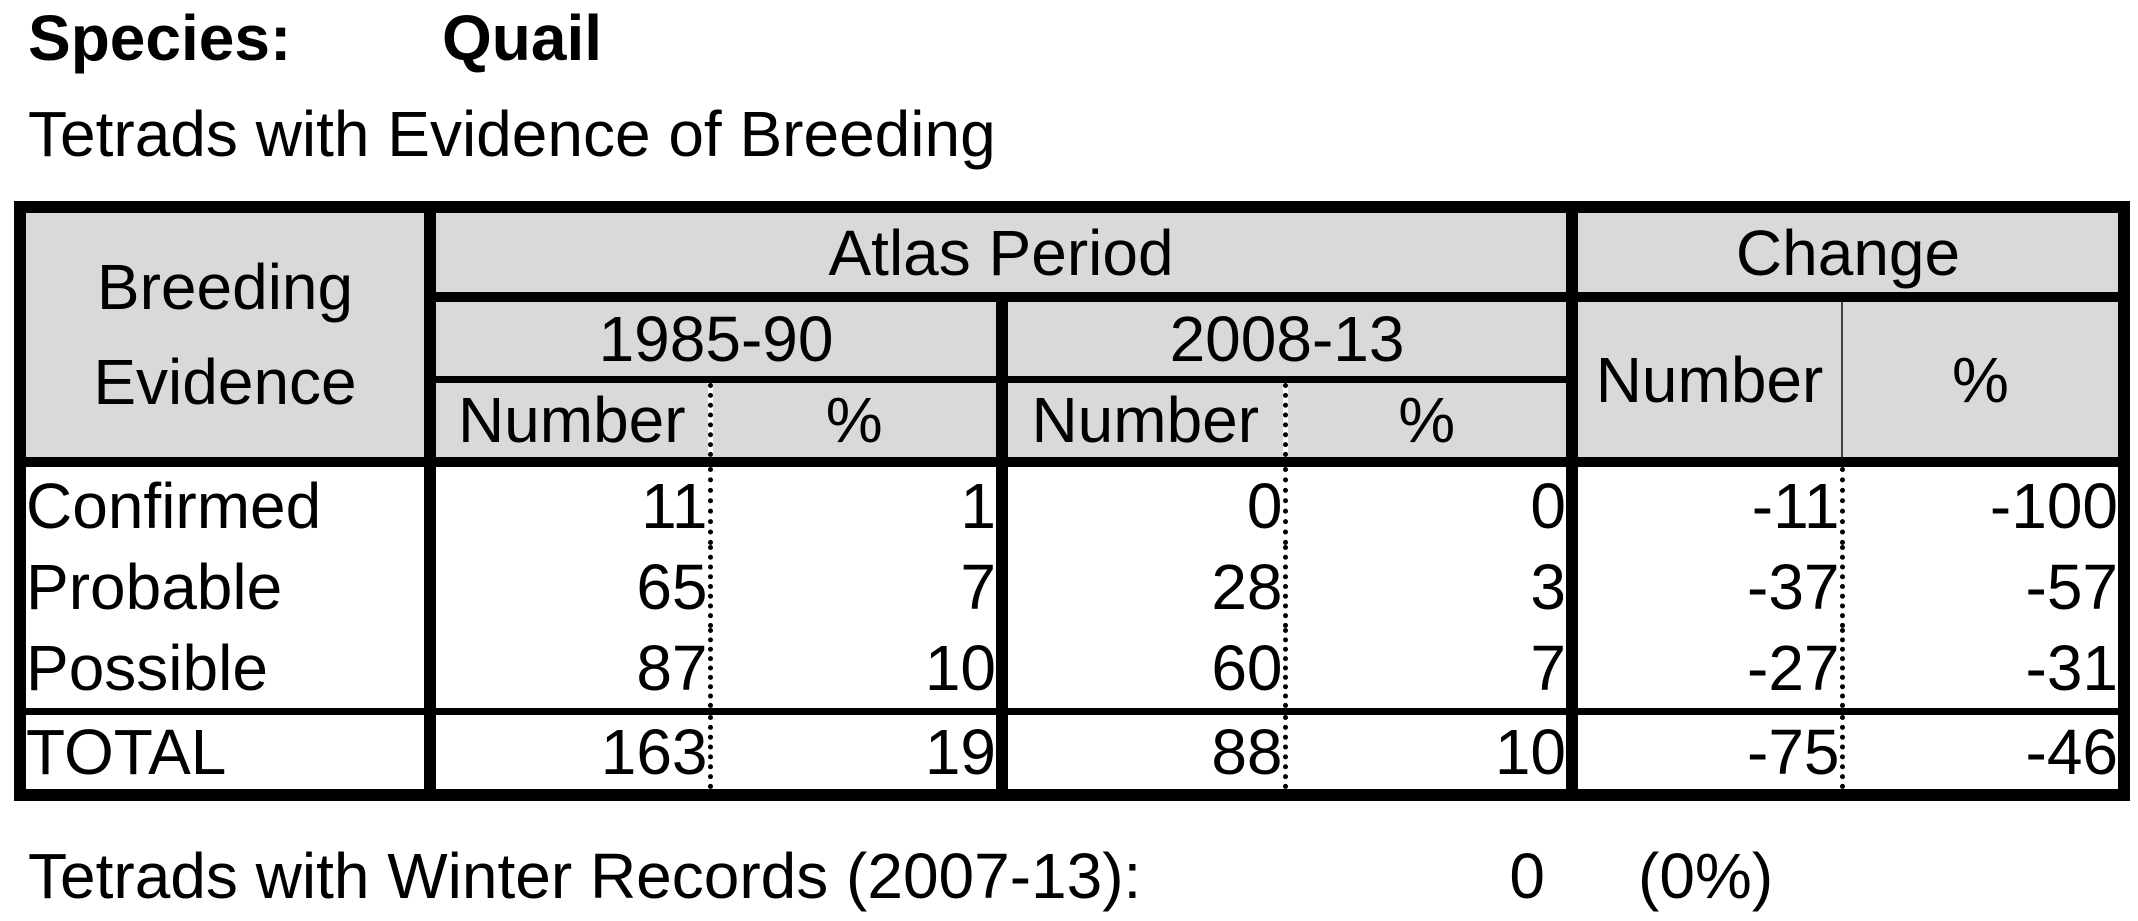  Describe the element at coordinates (1981, 501) in the screenshot. I see `cell-change-percent: -100` at that location.